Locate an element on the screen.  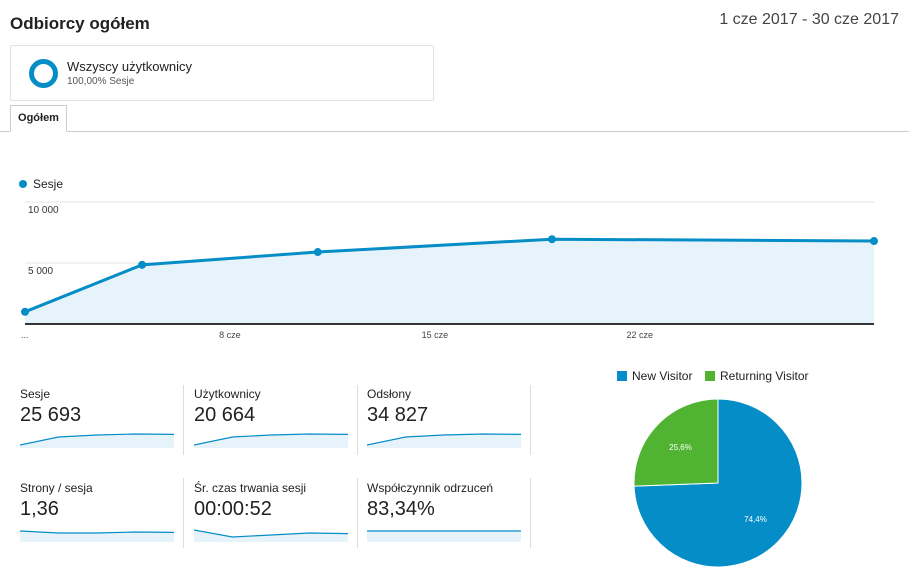
metric-card: Strony / sesja 1,36 is located at coordinates (107, 522).